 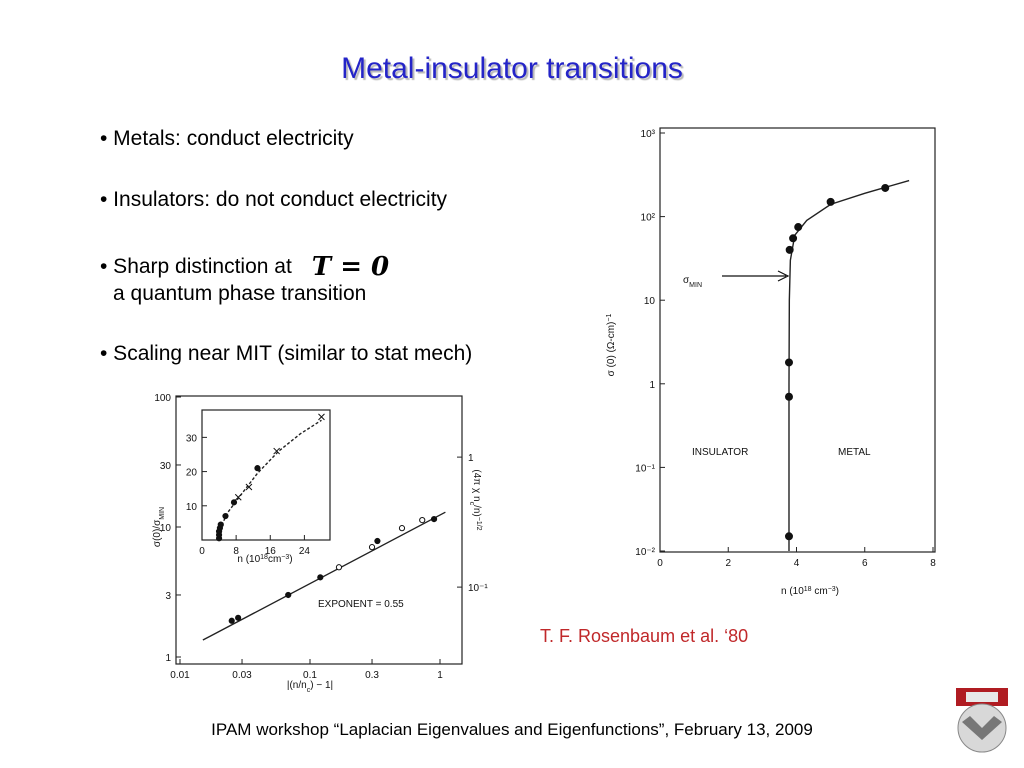 What do you see at coordinates (865, 563) in the screenshot?
I see `x-tick-label: 6` at bounding box center [865, 563].